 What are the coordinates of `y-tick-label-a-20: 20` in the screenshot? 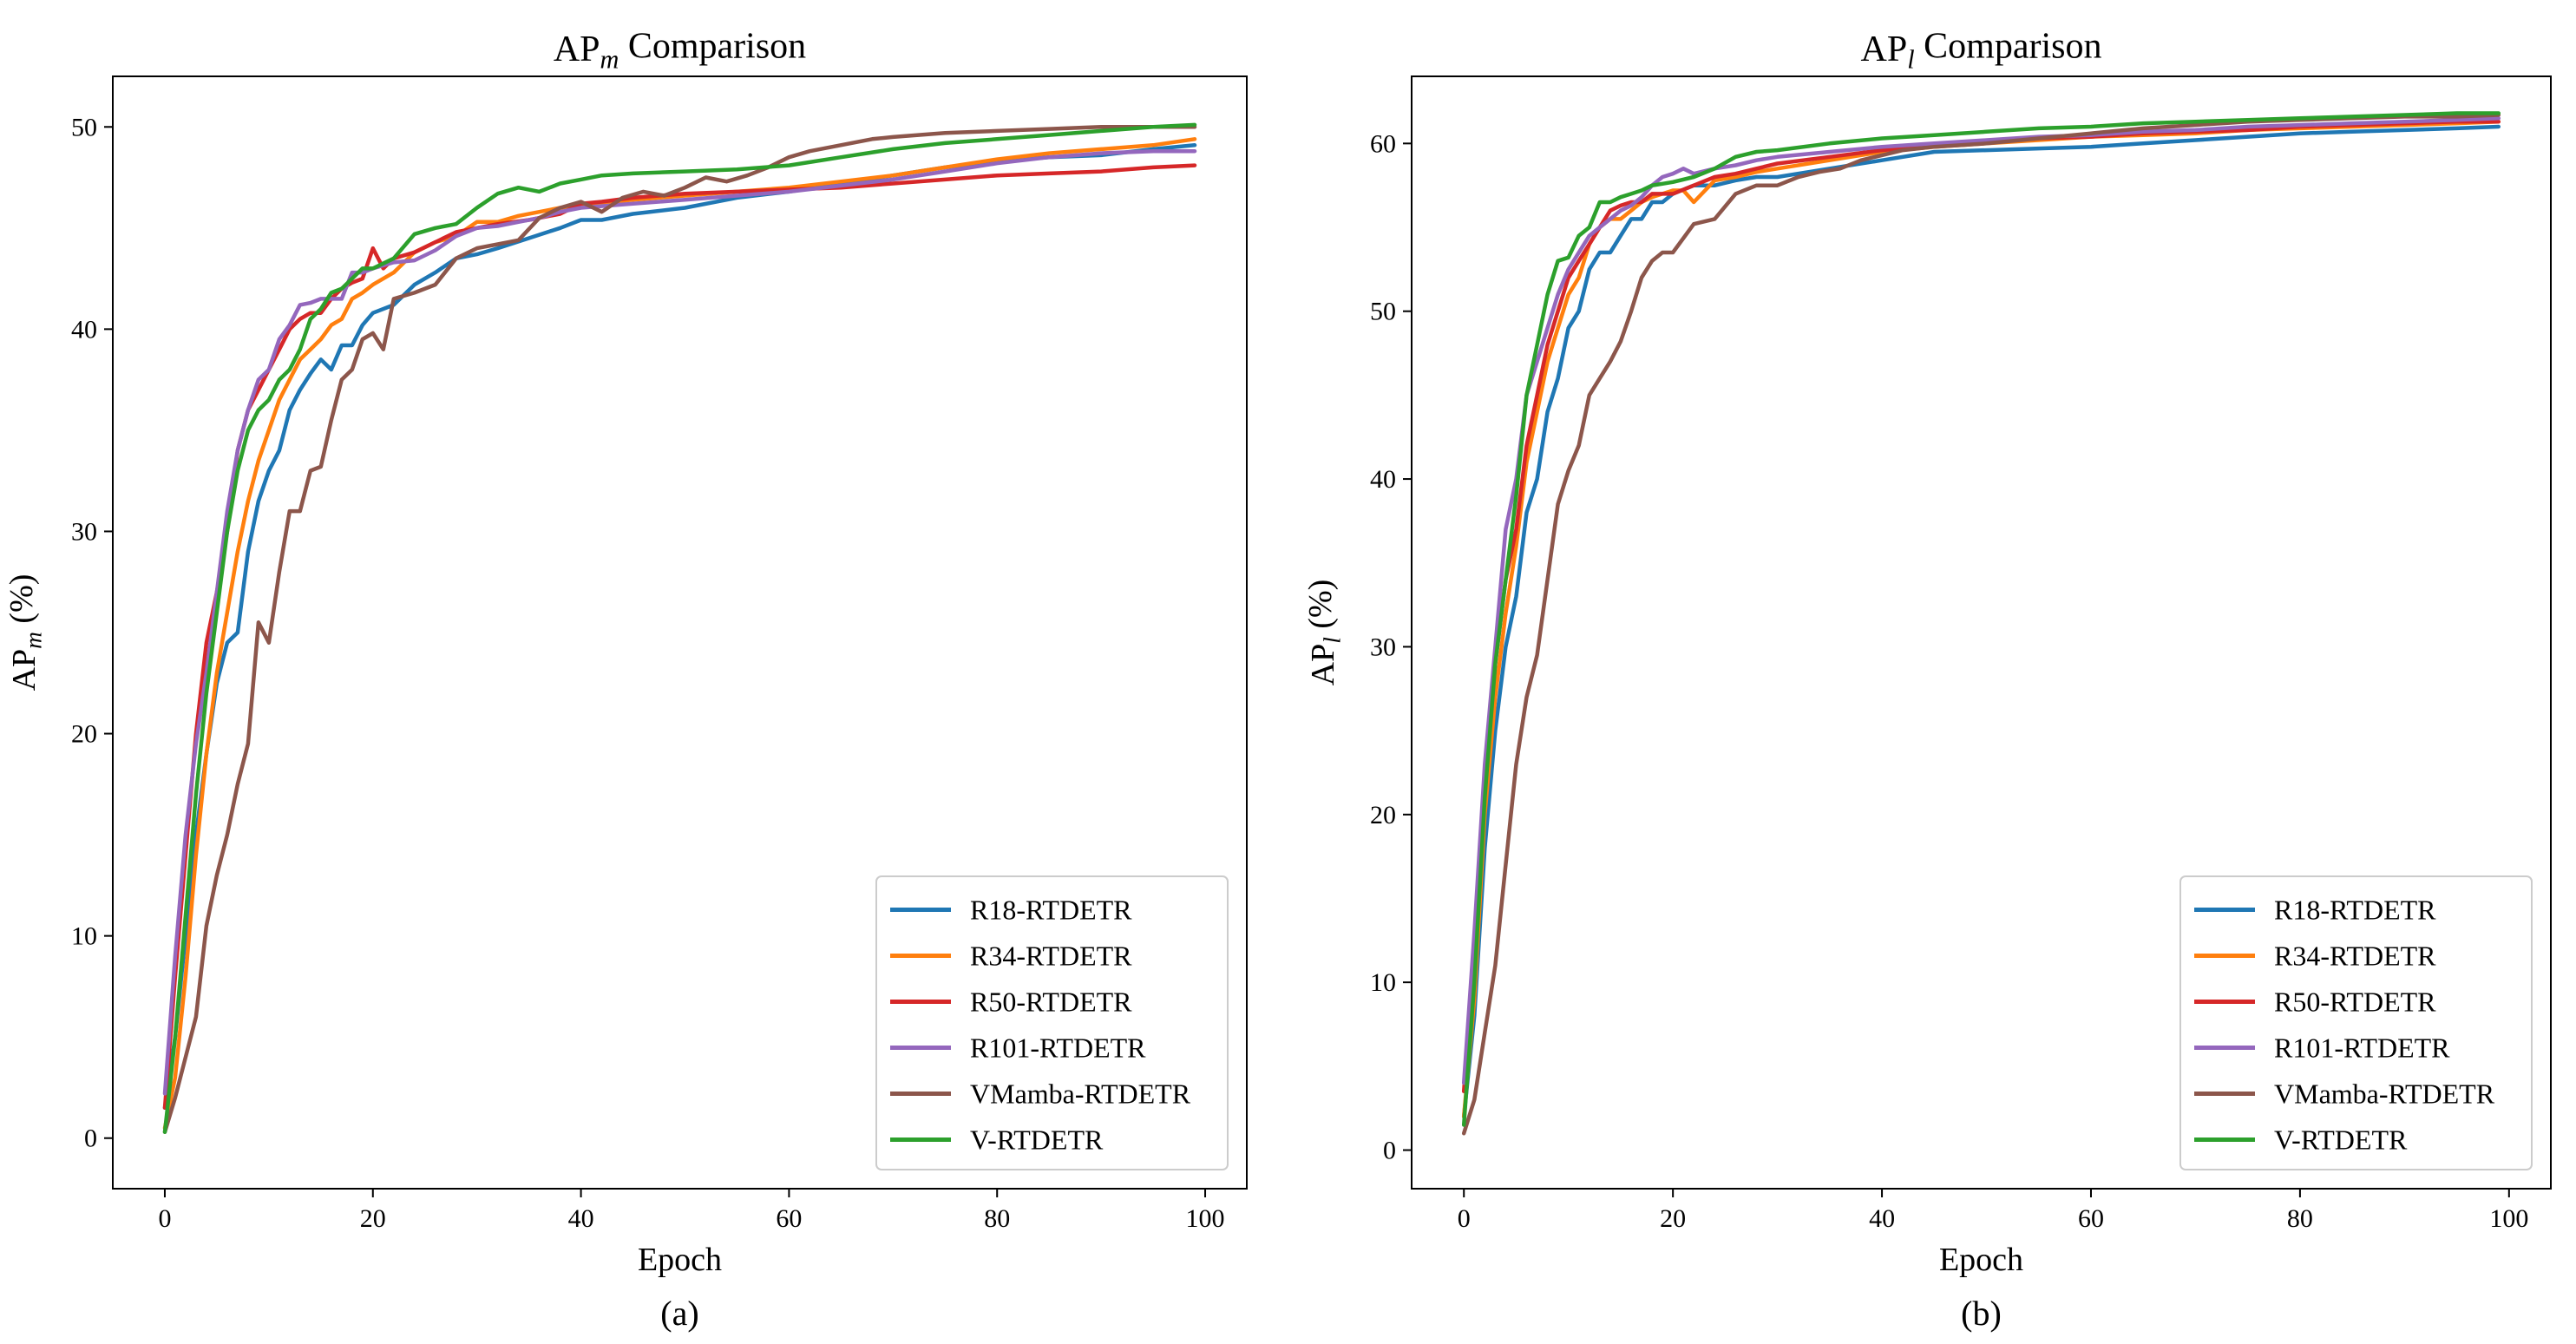 It's located at (84, 734).